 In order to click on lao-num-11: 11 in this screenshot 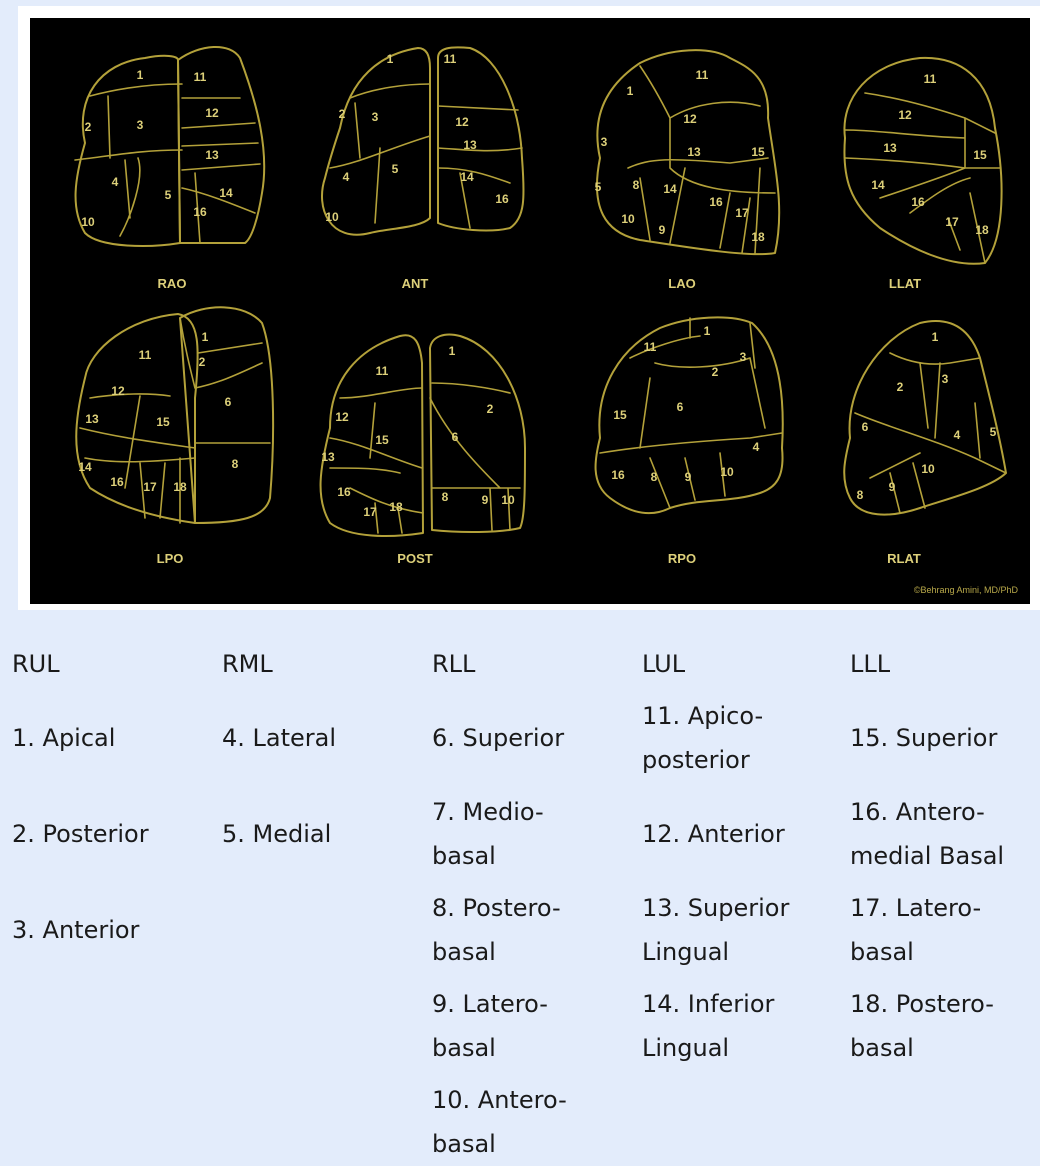, I will do `click(702, 75)`.